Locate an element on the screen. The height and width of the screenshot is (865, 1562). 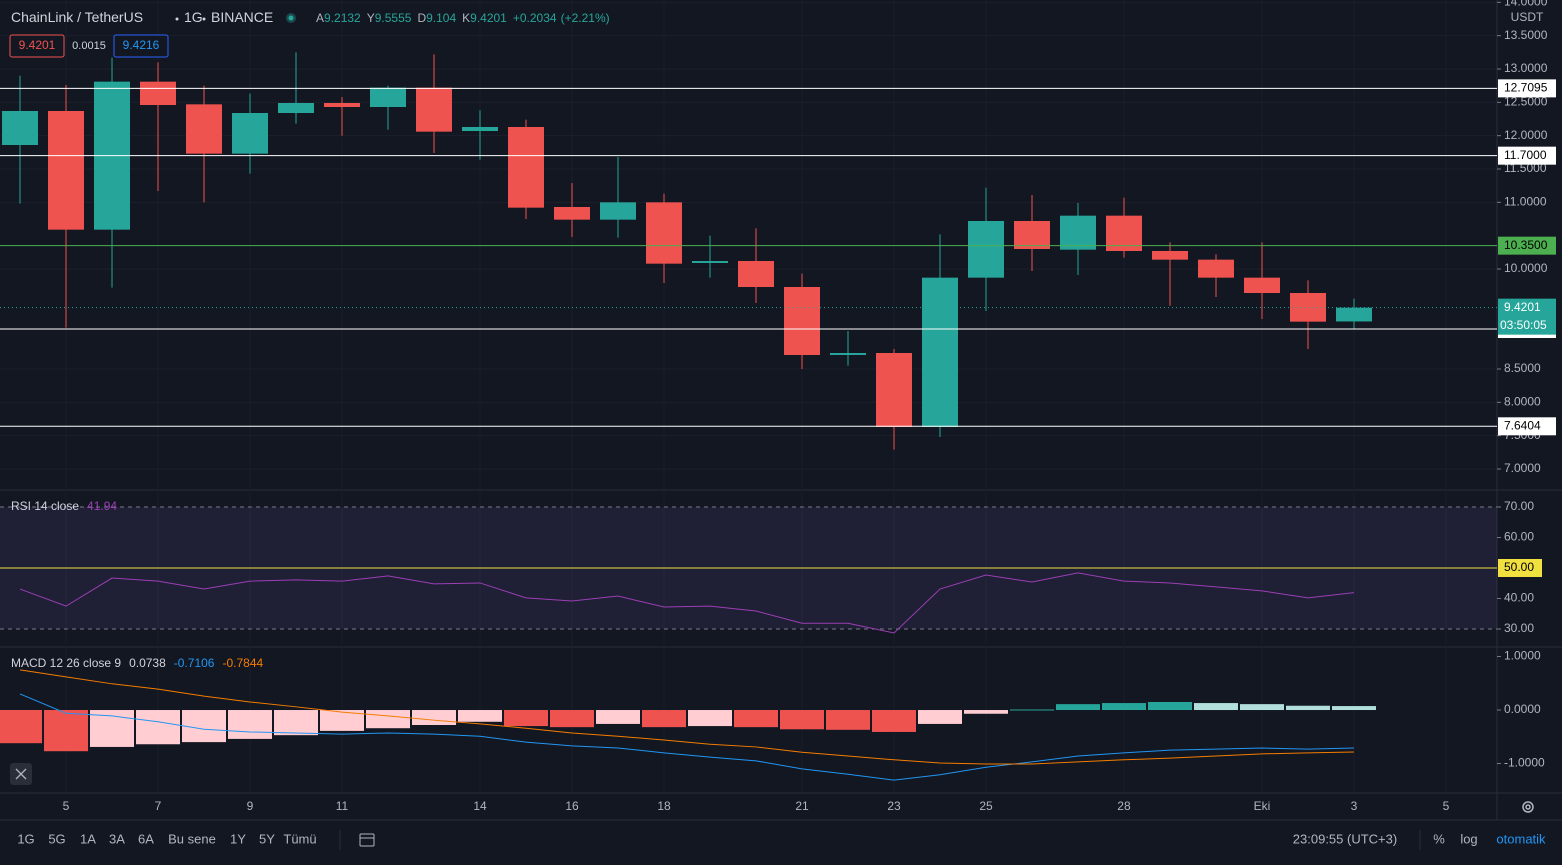
rsi-value: 41.94 is located at coordinates (102, 506).